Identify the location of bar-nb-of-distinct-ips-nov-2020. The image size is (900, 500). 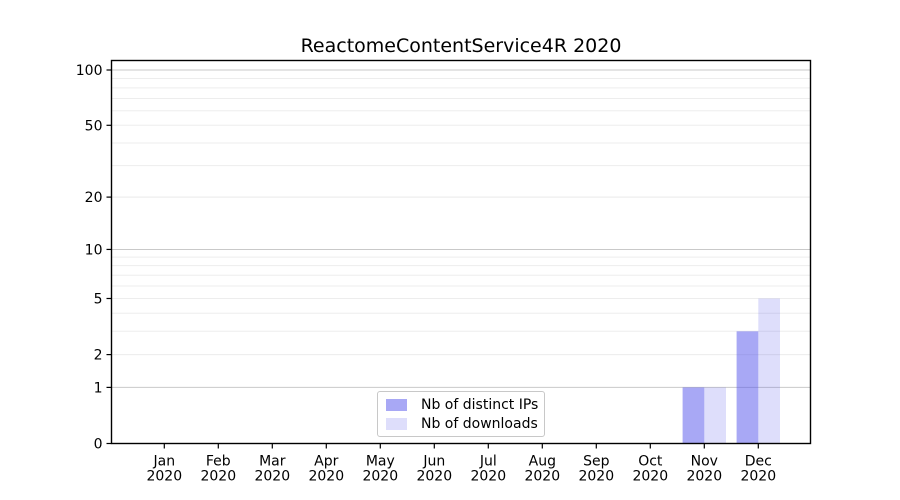
(693, 415).